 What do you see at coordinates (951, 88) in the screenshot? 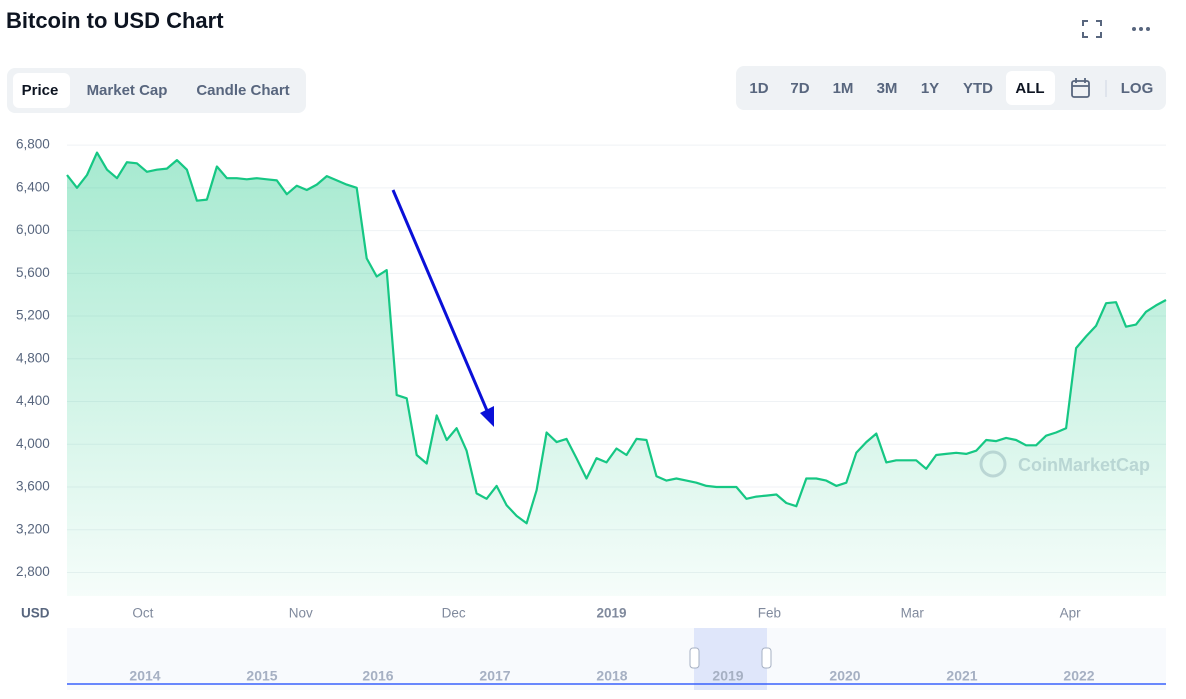
I see `range-group` at bounding box center [951, 88].